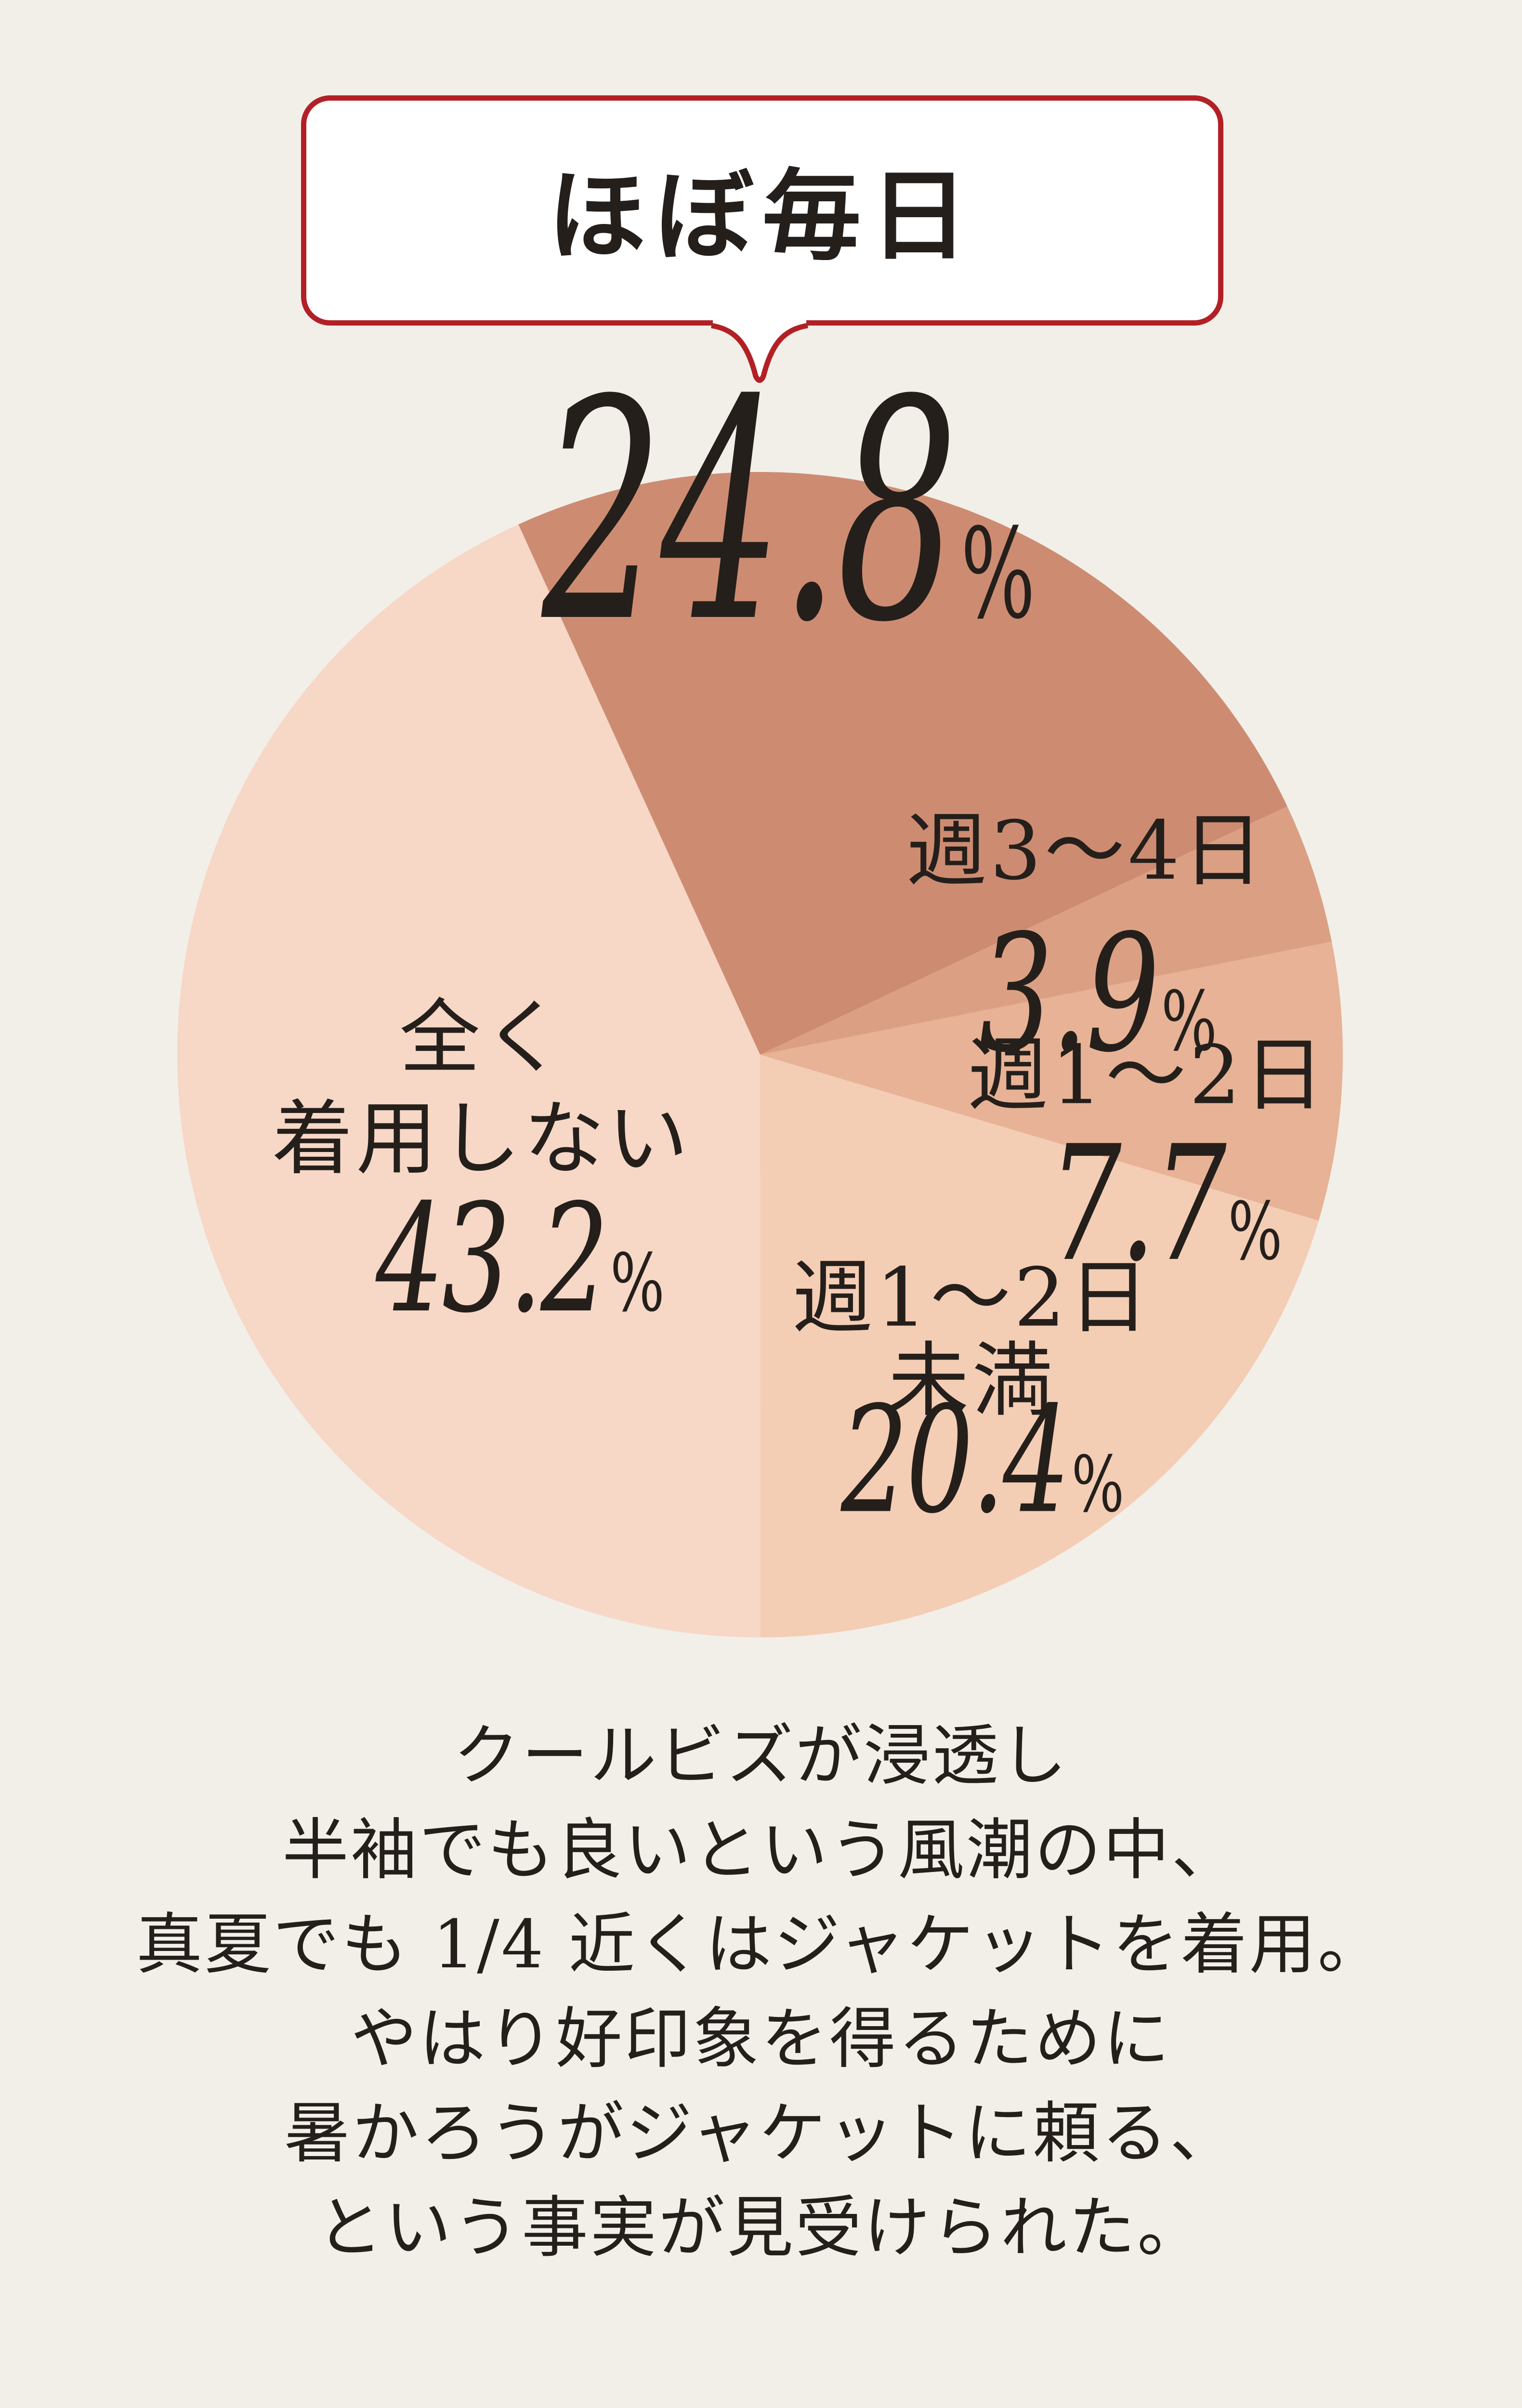  Describe the element at coordinates (1255, 1231) in the screenshot. I see `slice-value-week1-2-percent-sign: %` at that location.